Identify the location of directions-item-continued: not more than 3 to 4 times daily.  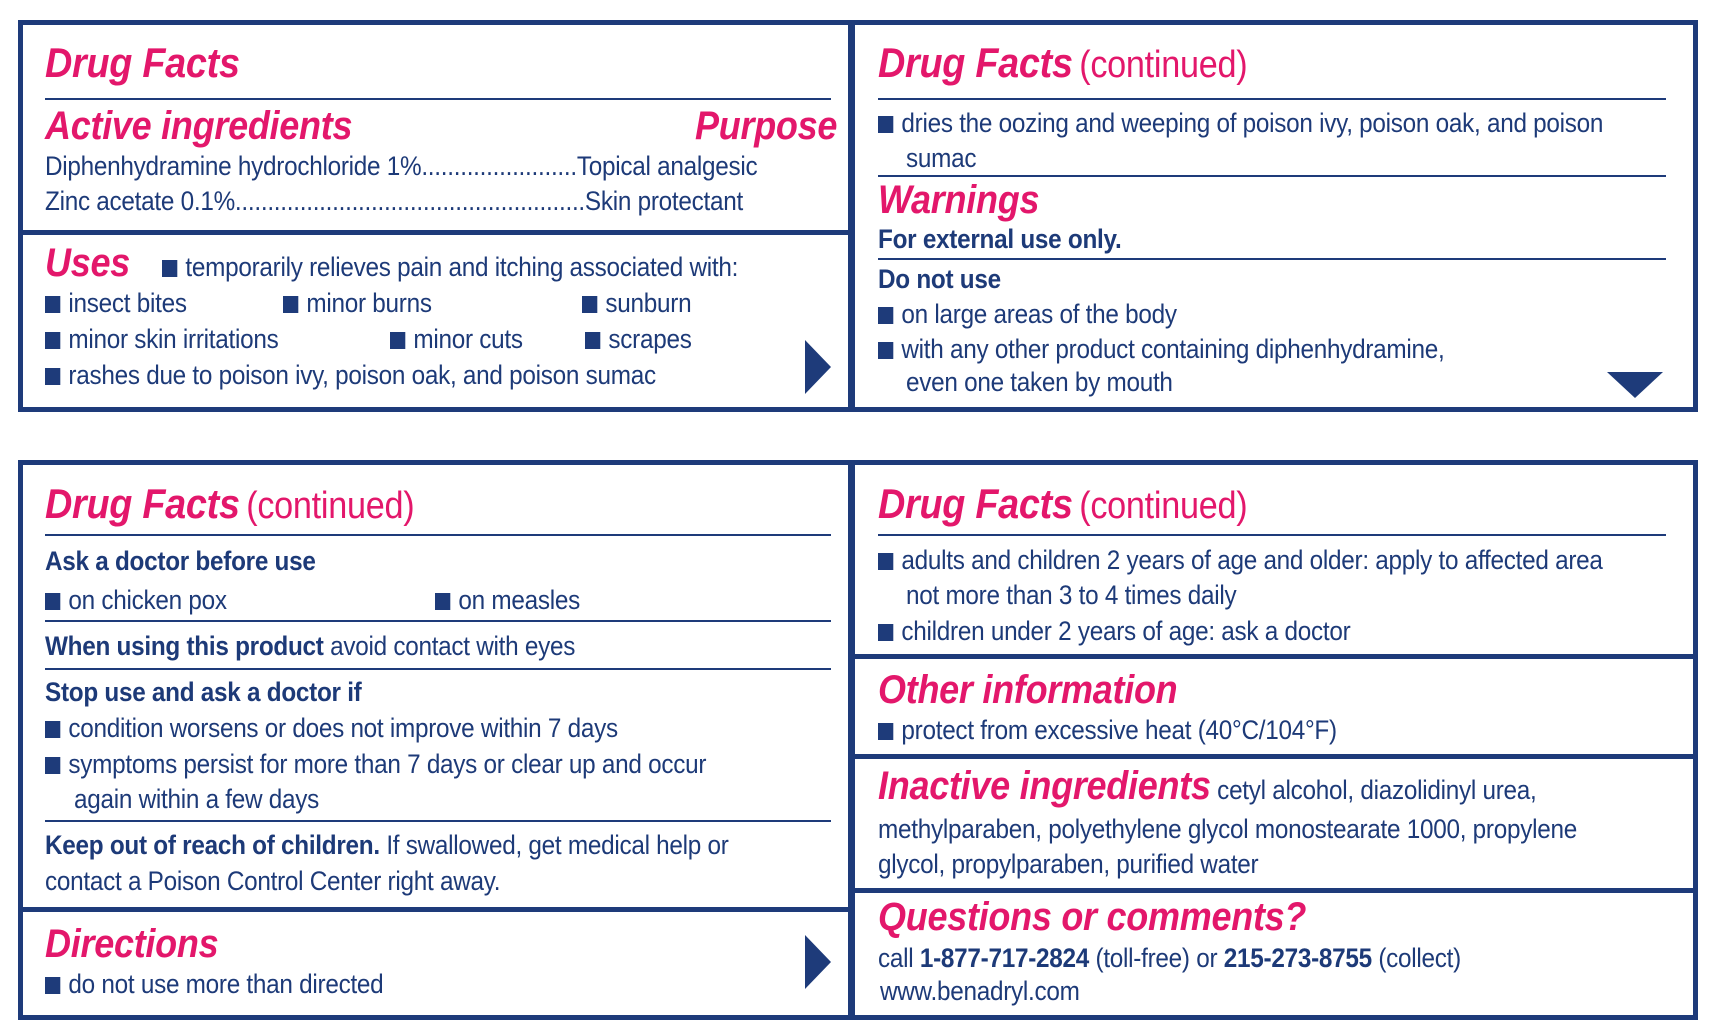
(1071, 595).